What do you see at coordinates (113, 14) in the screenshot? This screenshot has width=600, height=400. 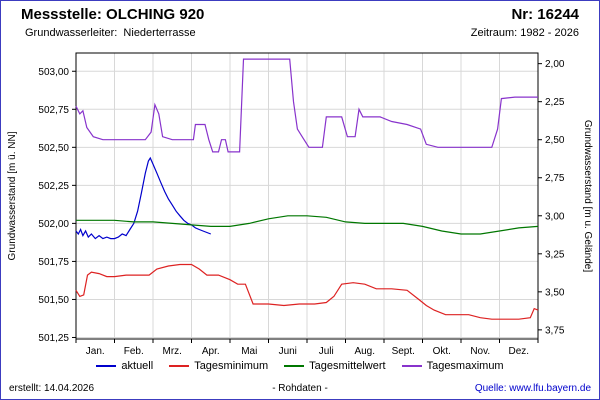 I see `page-title: Messstelle: OLCHING 920` at bounding box center [113, 14].